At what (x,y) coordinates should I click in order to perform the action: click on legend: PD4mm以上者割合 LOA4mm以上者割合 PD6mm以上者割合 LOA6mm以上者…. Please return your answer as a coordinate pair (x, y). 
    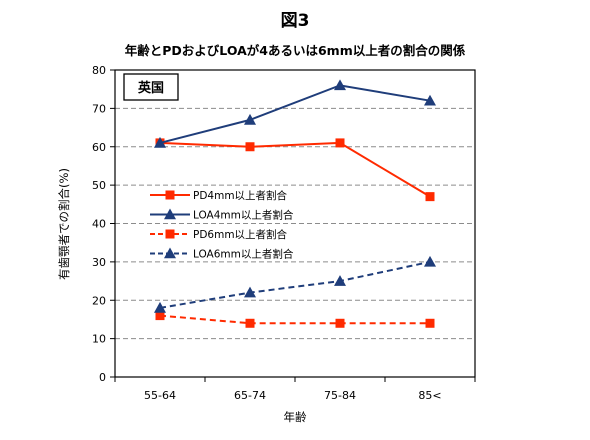
    Looking at the image, I should click on (222, 225).